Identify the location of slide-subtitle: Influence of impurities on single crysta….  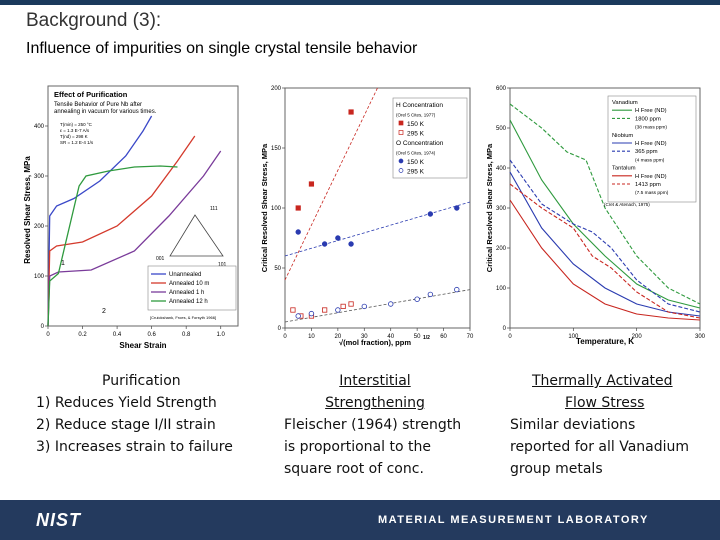
(222, 48).